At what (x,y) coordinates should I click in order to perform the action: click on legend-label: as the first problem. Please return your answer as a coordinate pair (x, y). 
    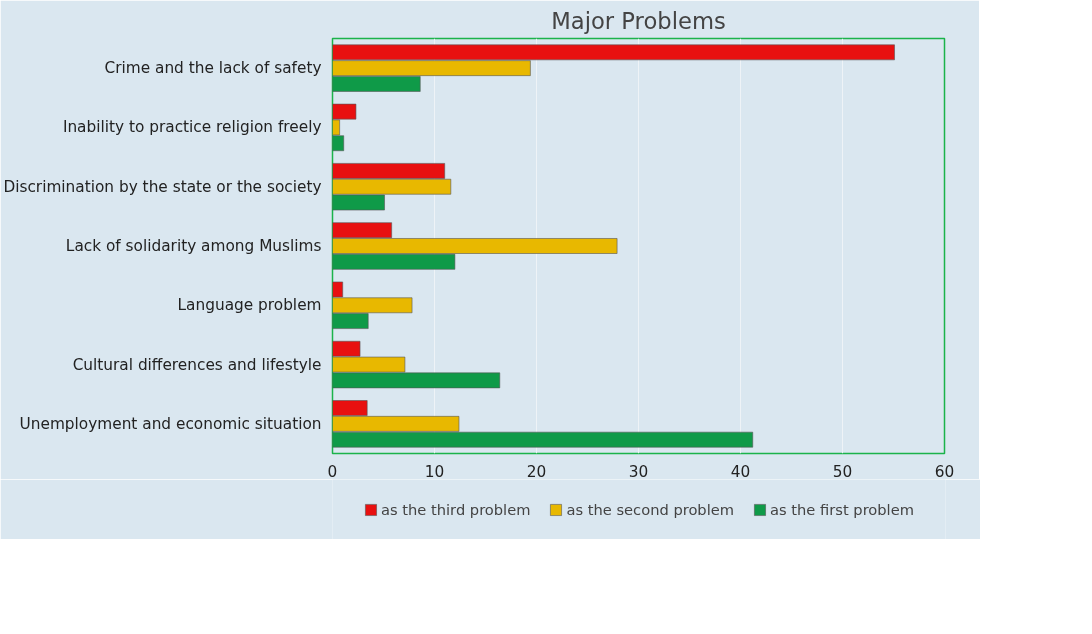
    Looking at the image, I should click on (842, 509).